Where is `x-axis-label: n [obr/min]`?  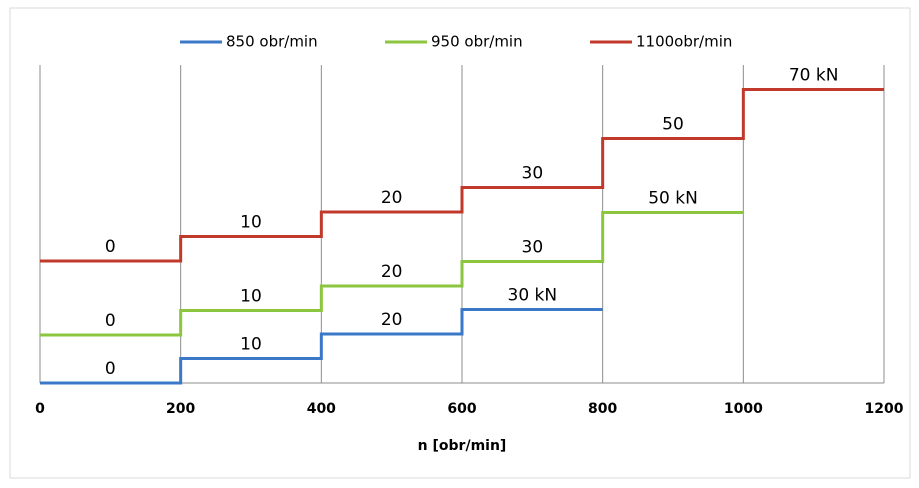
x-axis-label: n [obr/min] is located at coordinates (462, 446).